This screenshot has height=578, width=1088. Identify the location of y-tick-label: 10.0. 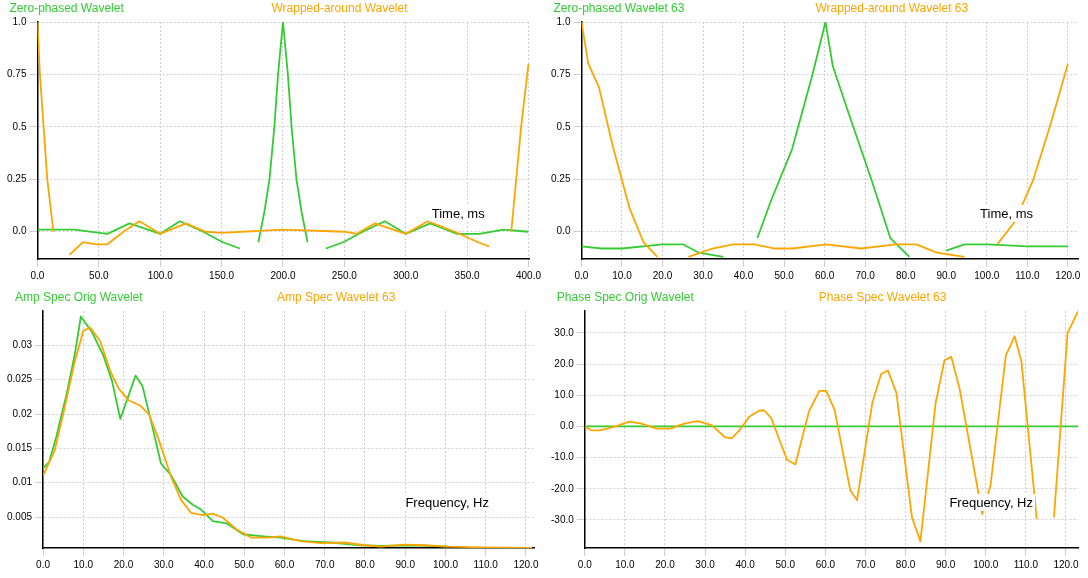
(564, 394).